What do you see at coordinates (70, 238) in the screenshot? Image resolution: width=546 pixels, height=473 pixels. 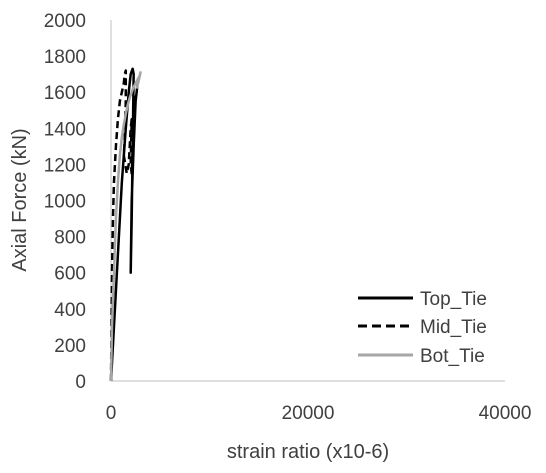 I see `y-tick-label: 800` at bounding box center [70, 238].